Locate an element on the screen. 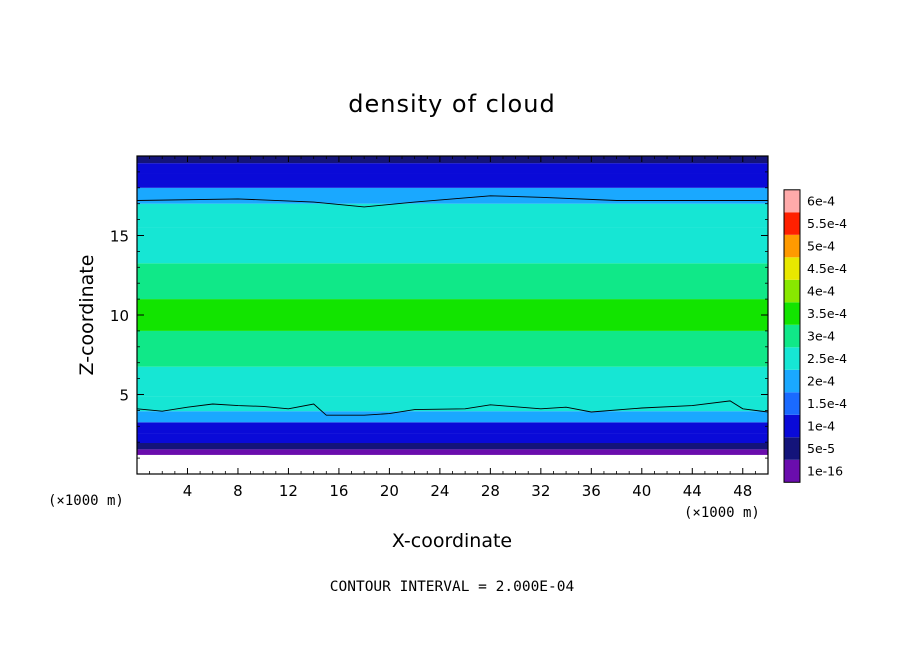  x-axis-unit-right: (×1000 m) is located at coordinates (722, 513).